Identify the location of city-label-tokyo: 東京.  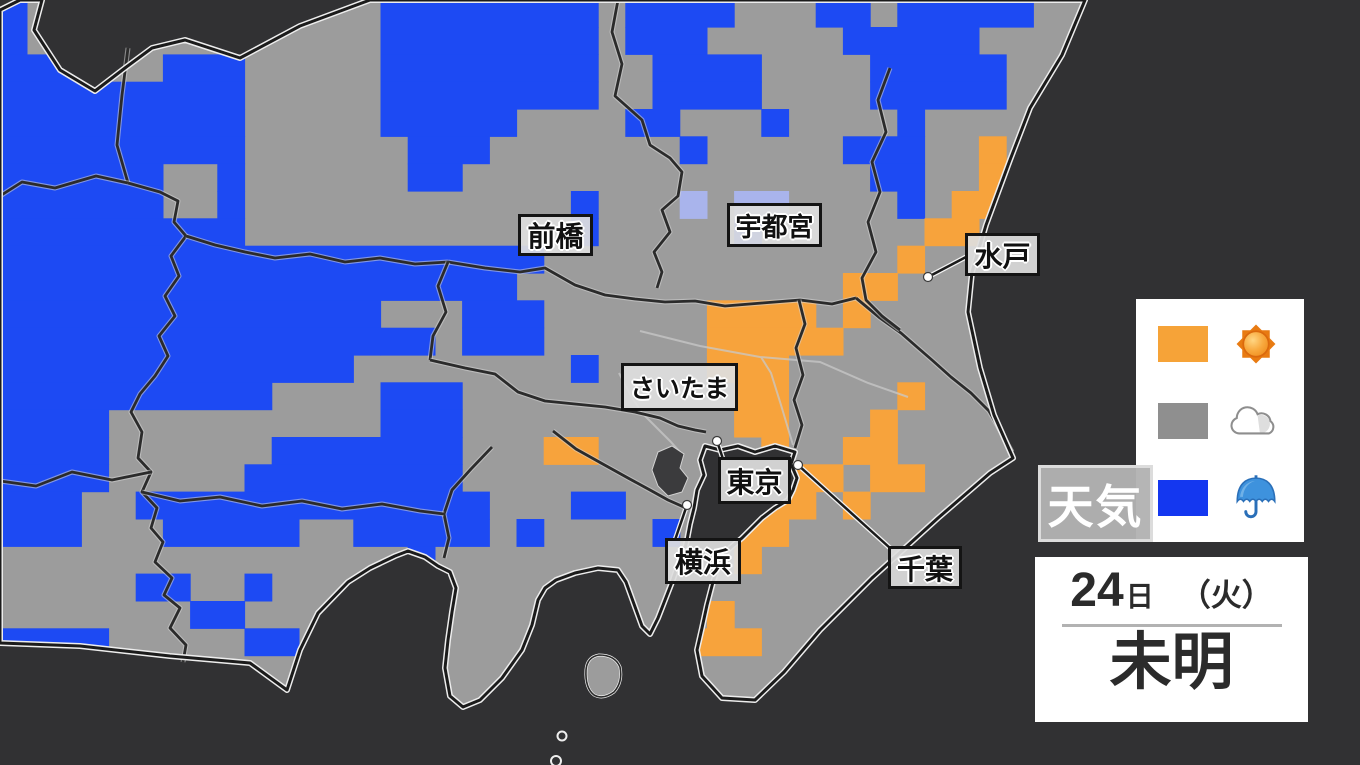
(754, 480).